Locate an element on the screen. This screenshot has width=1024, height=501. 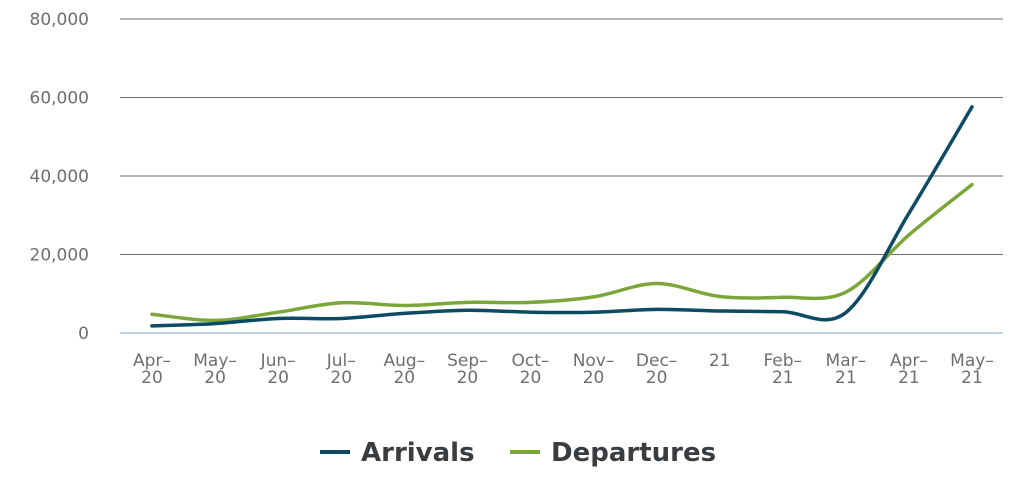
legend-label-departures: Departures is located at coordinates (633, 453).